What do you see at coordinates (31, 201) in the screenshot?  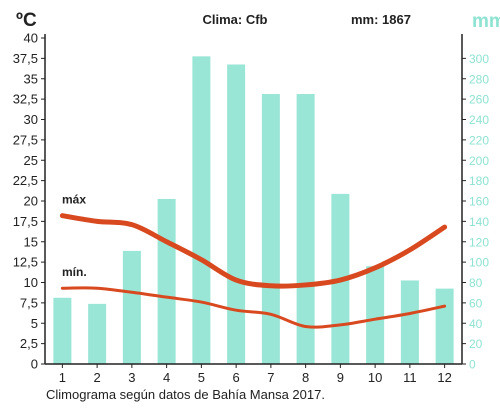 I see `left-tick-label: 20` at bounding box center [31, 201].